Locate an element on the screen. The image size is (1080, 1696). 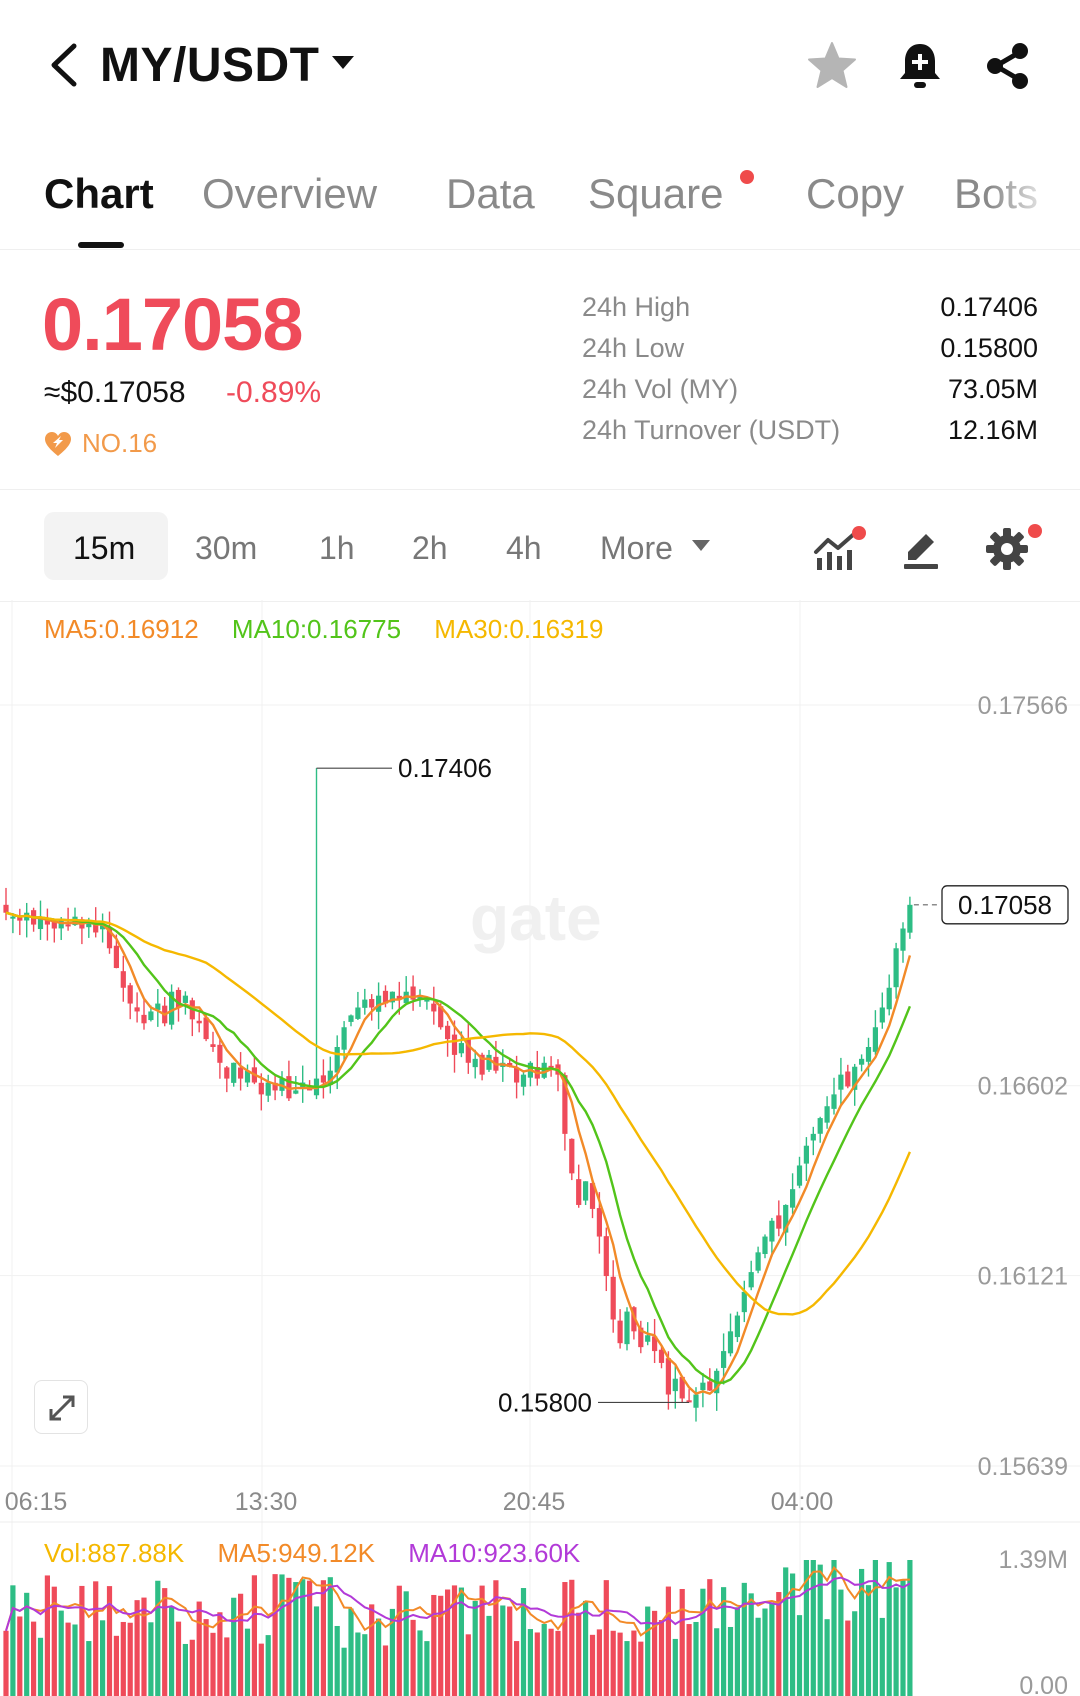
interval-2h: 2h is located at coordinates (430, 548).